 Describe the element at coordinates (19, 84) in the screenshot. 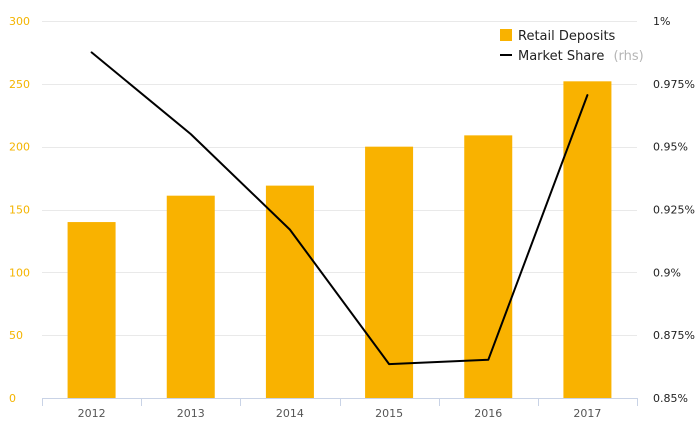

I see `y-left-tick-label: 250` at that location.